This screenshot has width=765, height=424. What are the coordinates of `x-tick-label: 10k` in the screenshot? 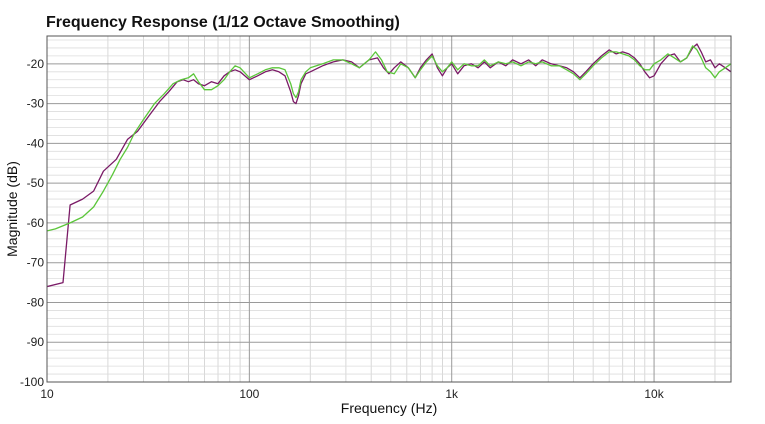 It's located at (654, 394).